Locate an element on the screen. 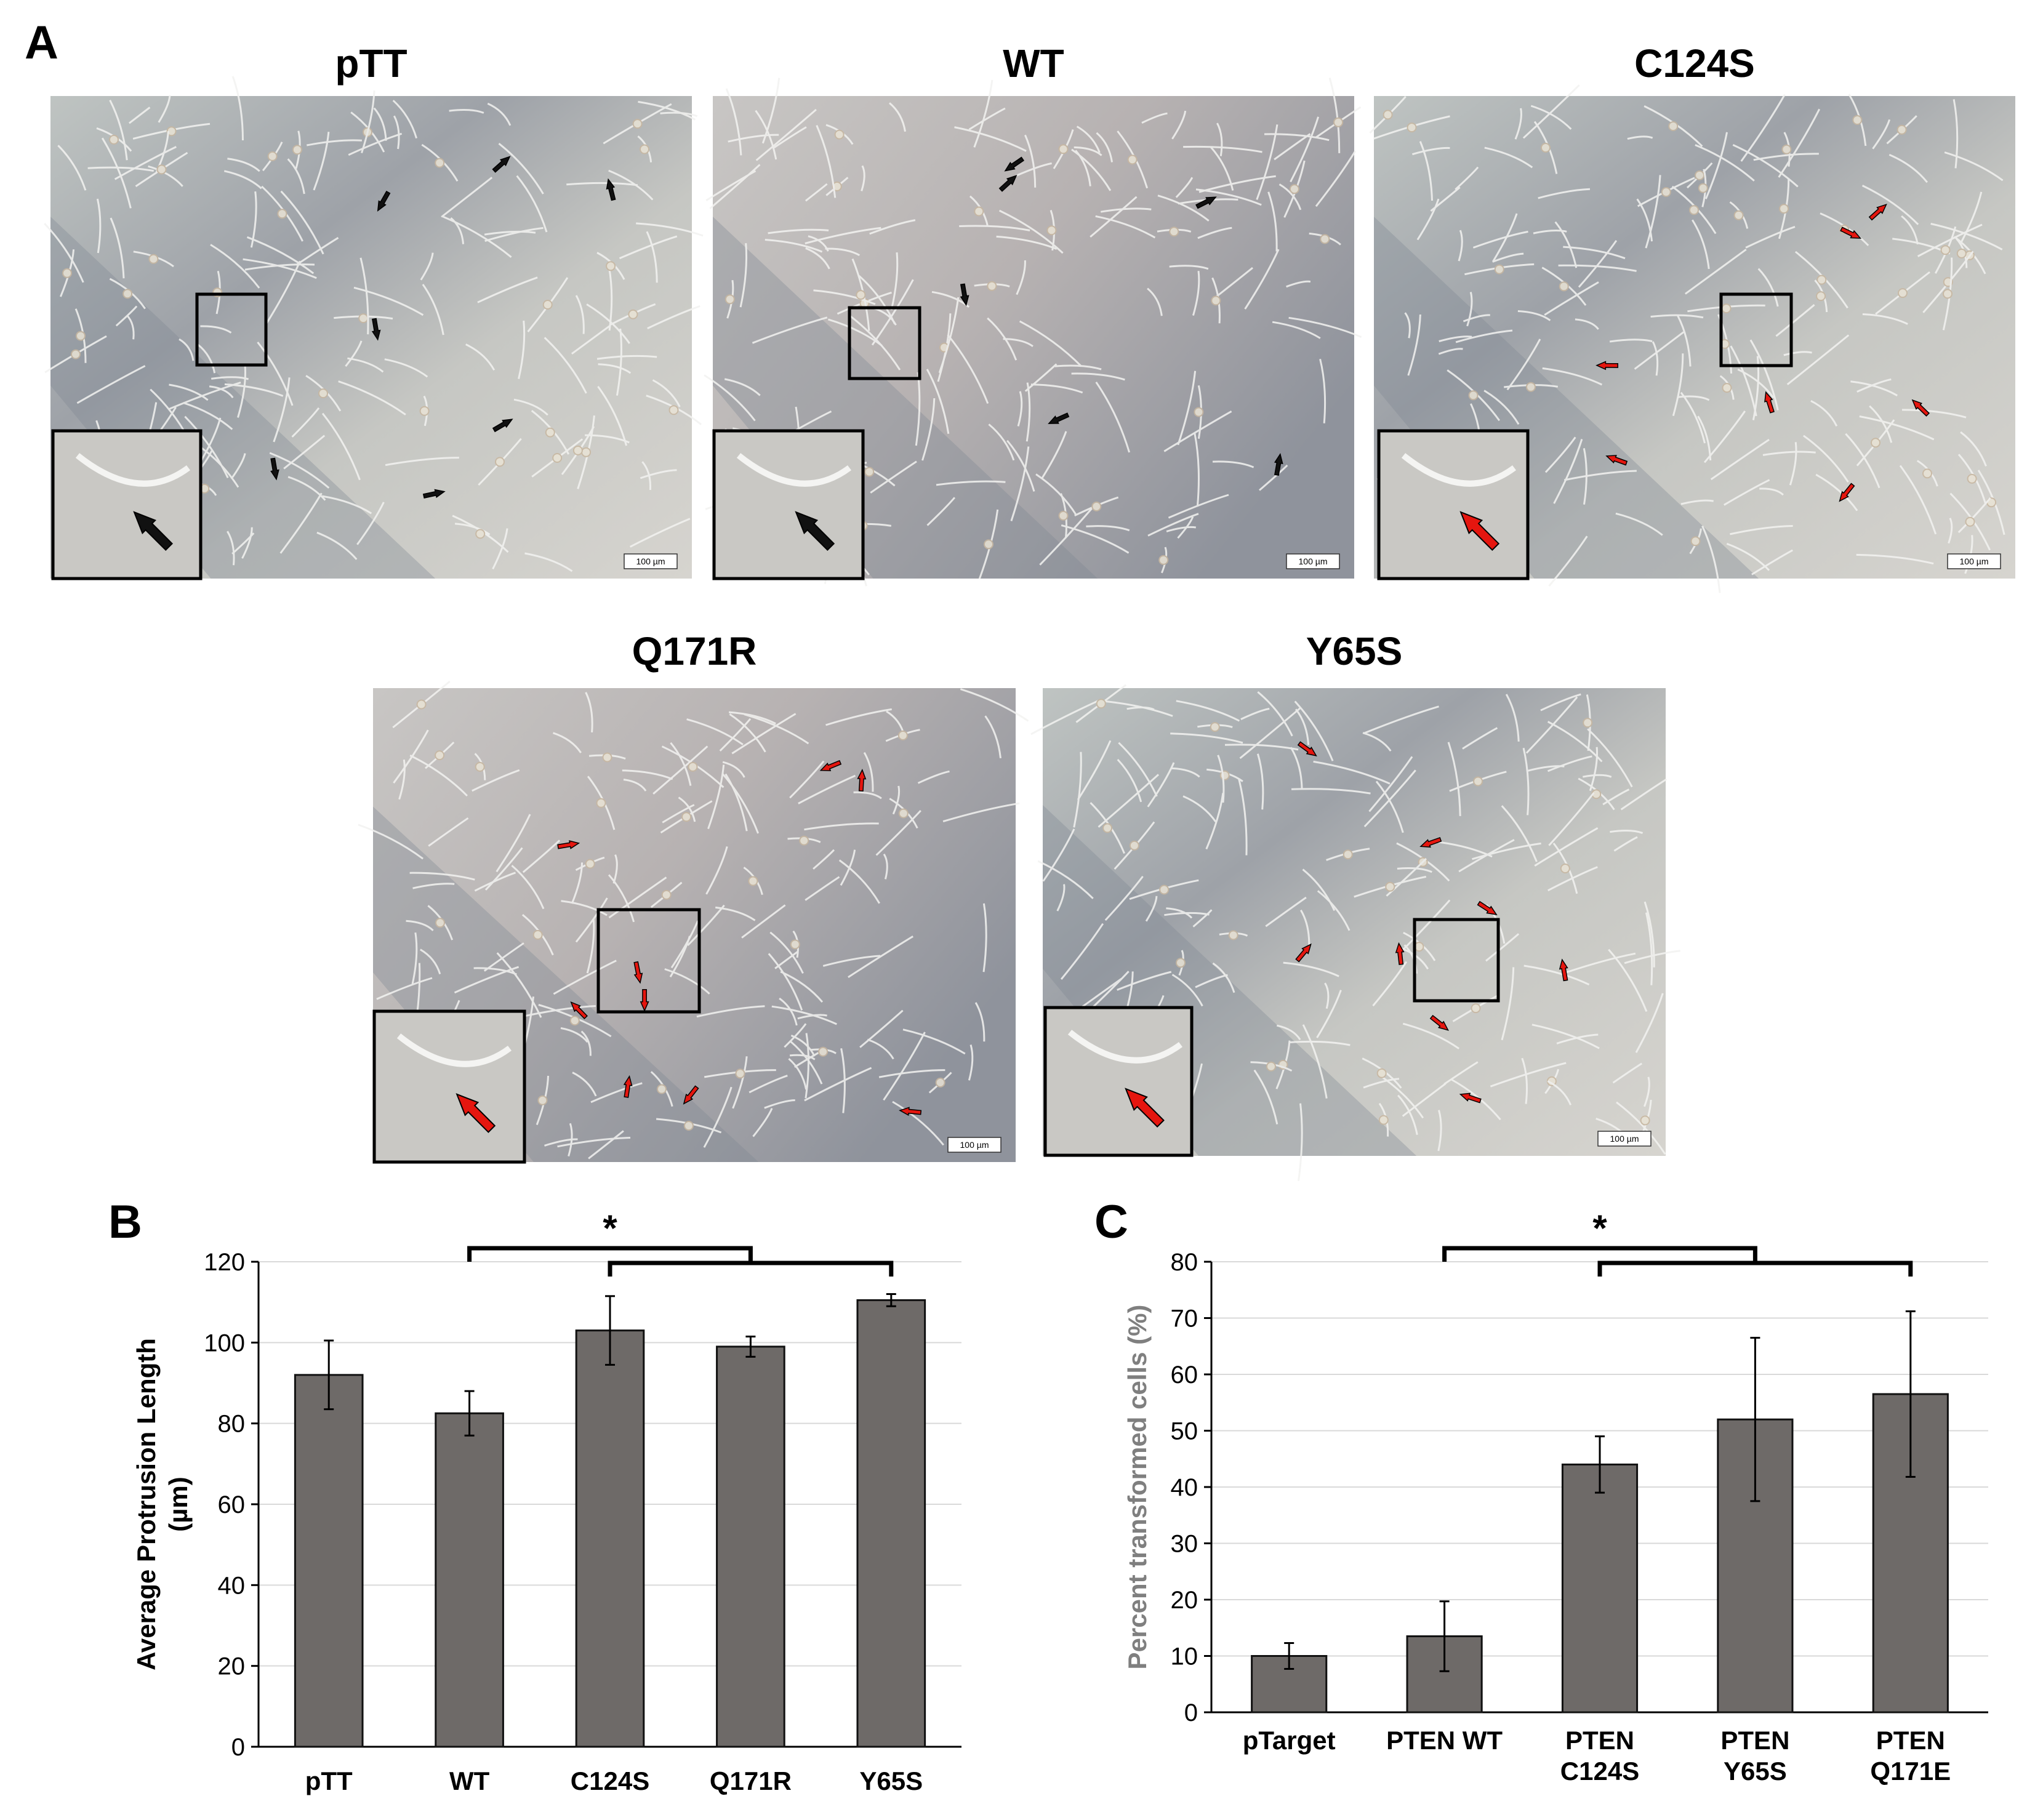 This screenshot has width=2035, height=1820. x-tick-label: Y65S is located at coordinates (1755, 1771).